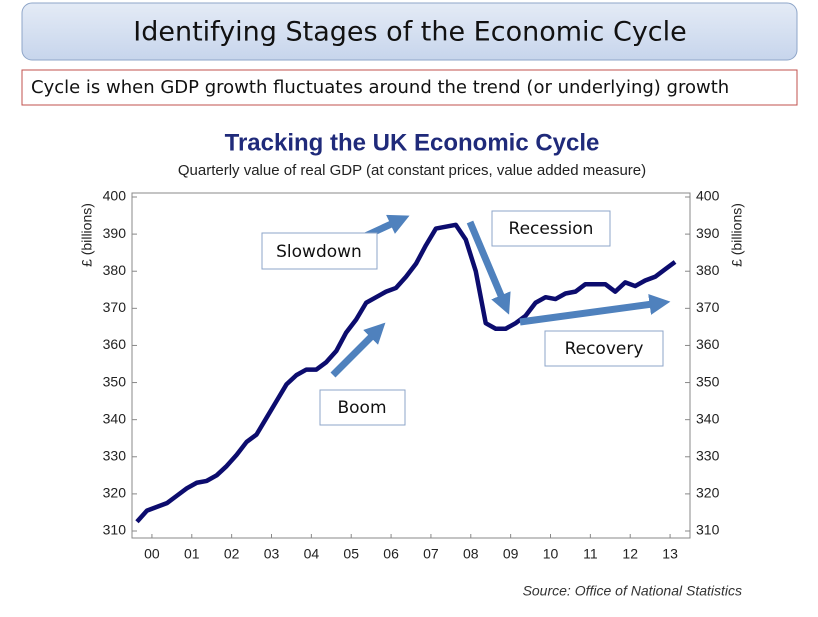 The image size is (818, 617). I want to click on y-tick-label: 370, so click(115, 307).